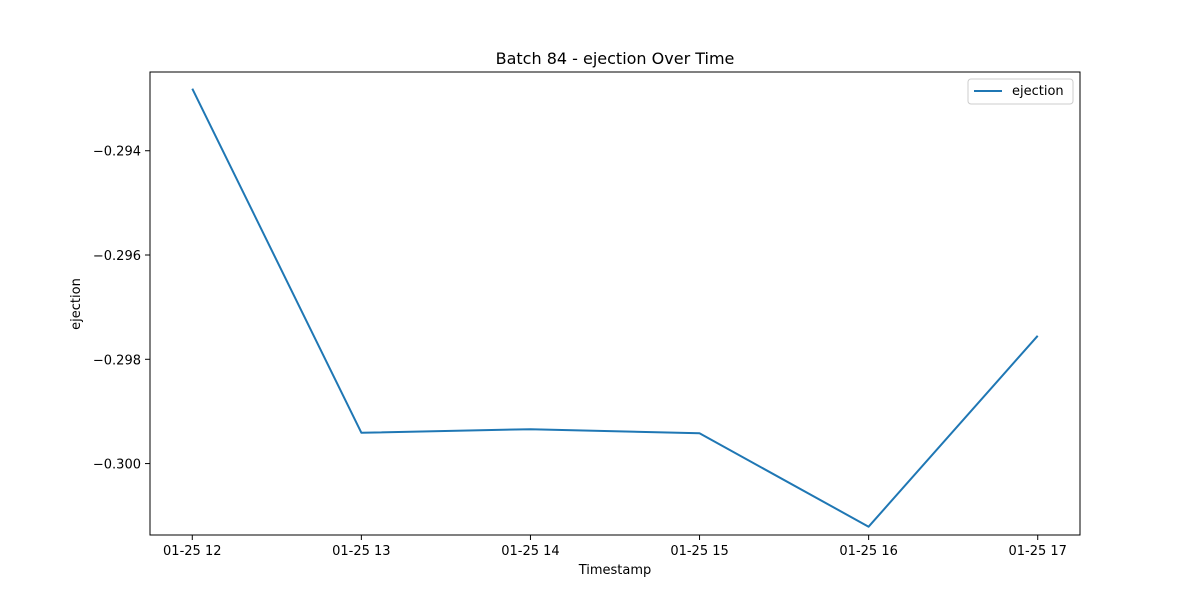 The width and height of the screenshot is (1200, 600). Describe the element at coordinates (117, 465) in the screenshot. I see `y-tick-label: −0.300` at that location.